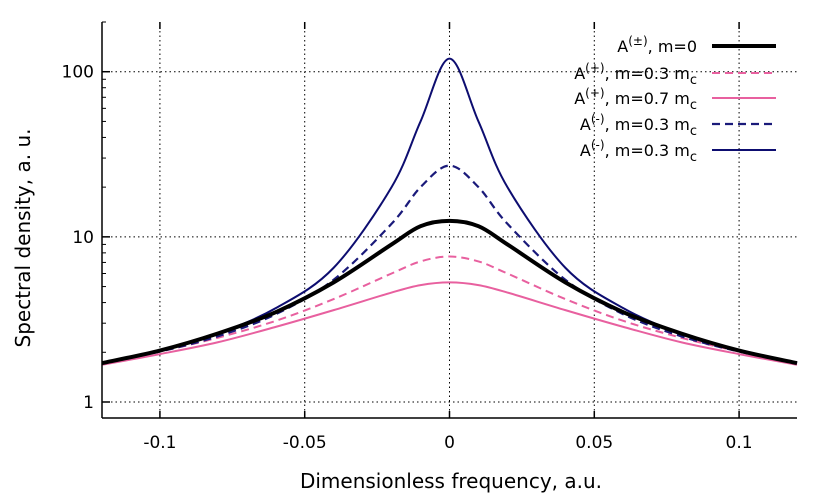 The height and width of the screenshot is (498, 830). Describe the element at coordinates (83, 238) in the screenshot. I see `y-tick-label: 10` at that location.